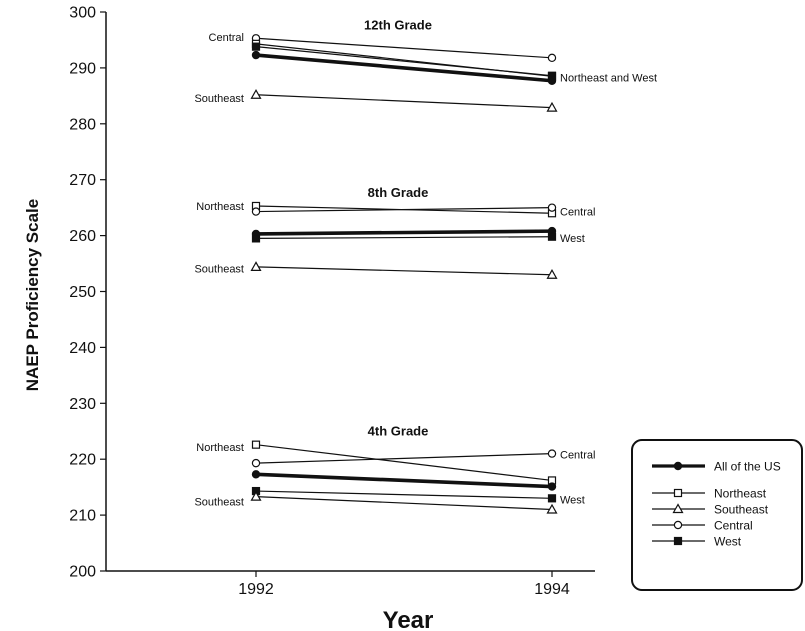 This screenshot has width=805, height=631. I want to click on x-tick-label: 1994, so click(552, 589).